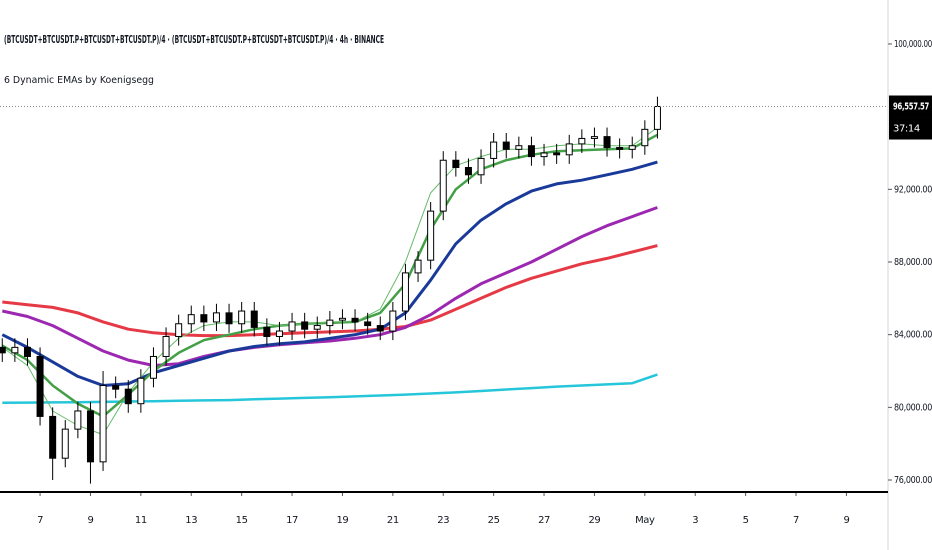  Describe the element at coordinates (191, 520) in the screenshot. I see `x-tick-label: 13` at that location.